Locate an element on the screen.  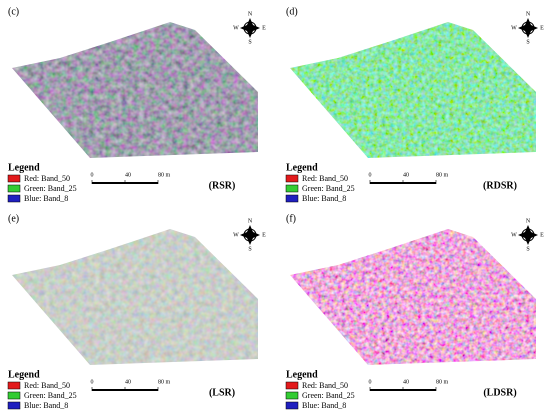
panel-label: (d) is located at coordinates (292, 11).